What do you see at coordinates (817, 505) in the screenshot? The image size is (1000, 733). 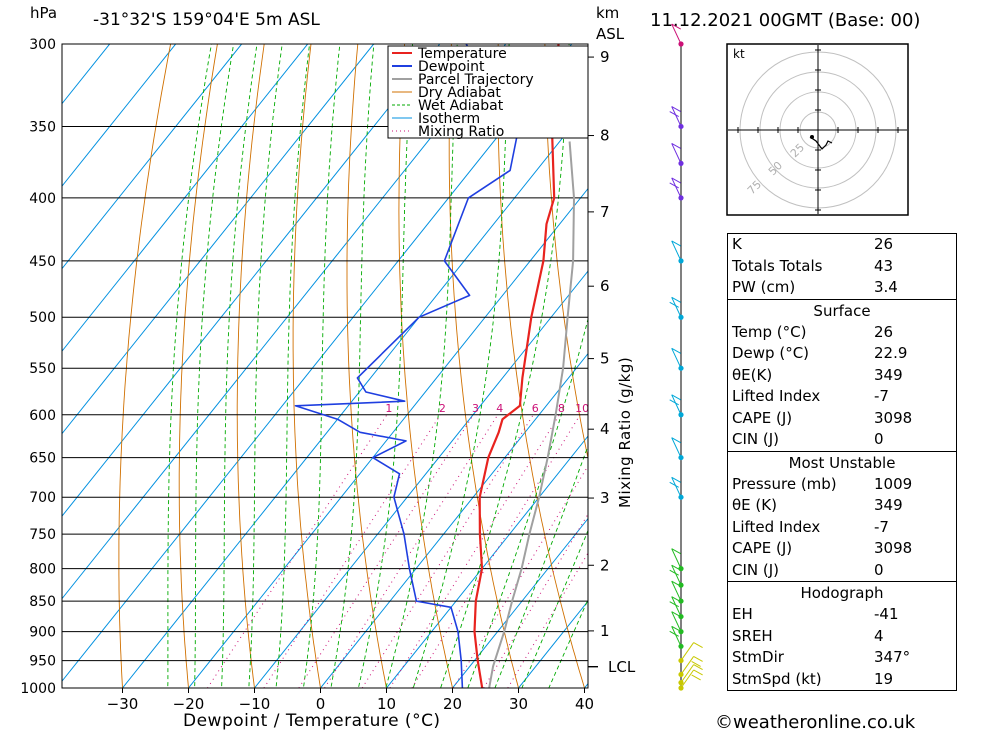 I see `most-unstable-row: θE (K) 349` at bounding box center [817, 505].